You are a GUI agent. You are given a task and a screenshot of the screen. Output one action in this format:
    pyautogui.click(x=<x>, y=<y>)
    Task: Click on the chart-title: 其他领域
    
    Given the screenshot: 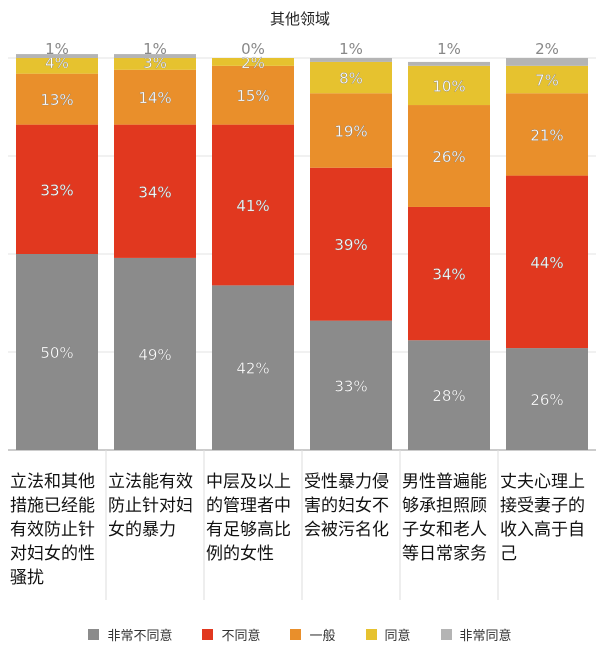 What is the action you would take?
    pyautogui.click(x=300, y=19)
    